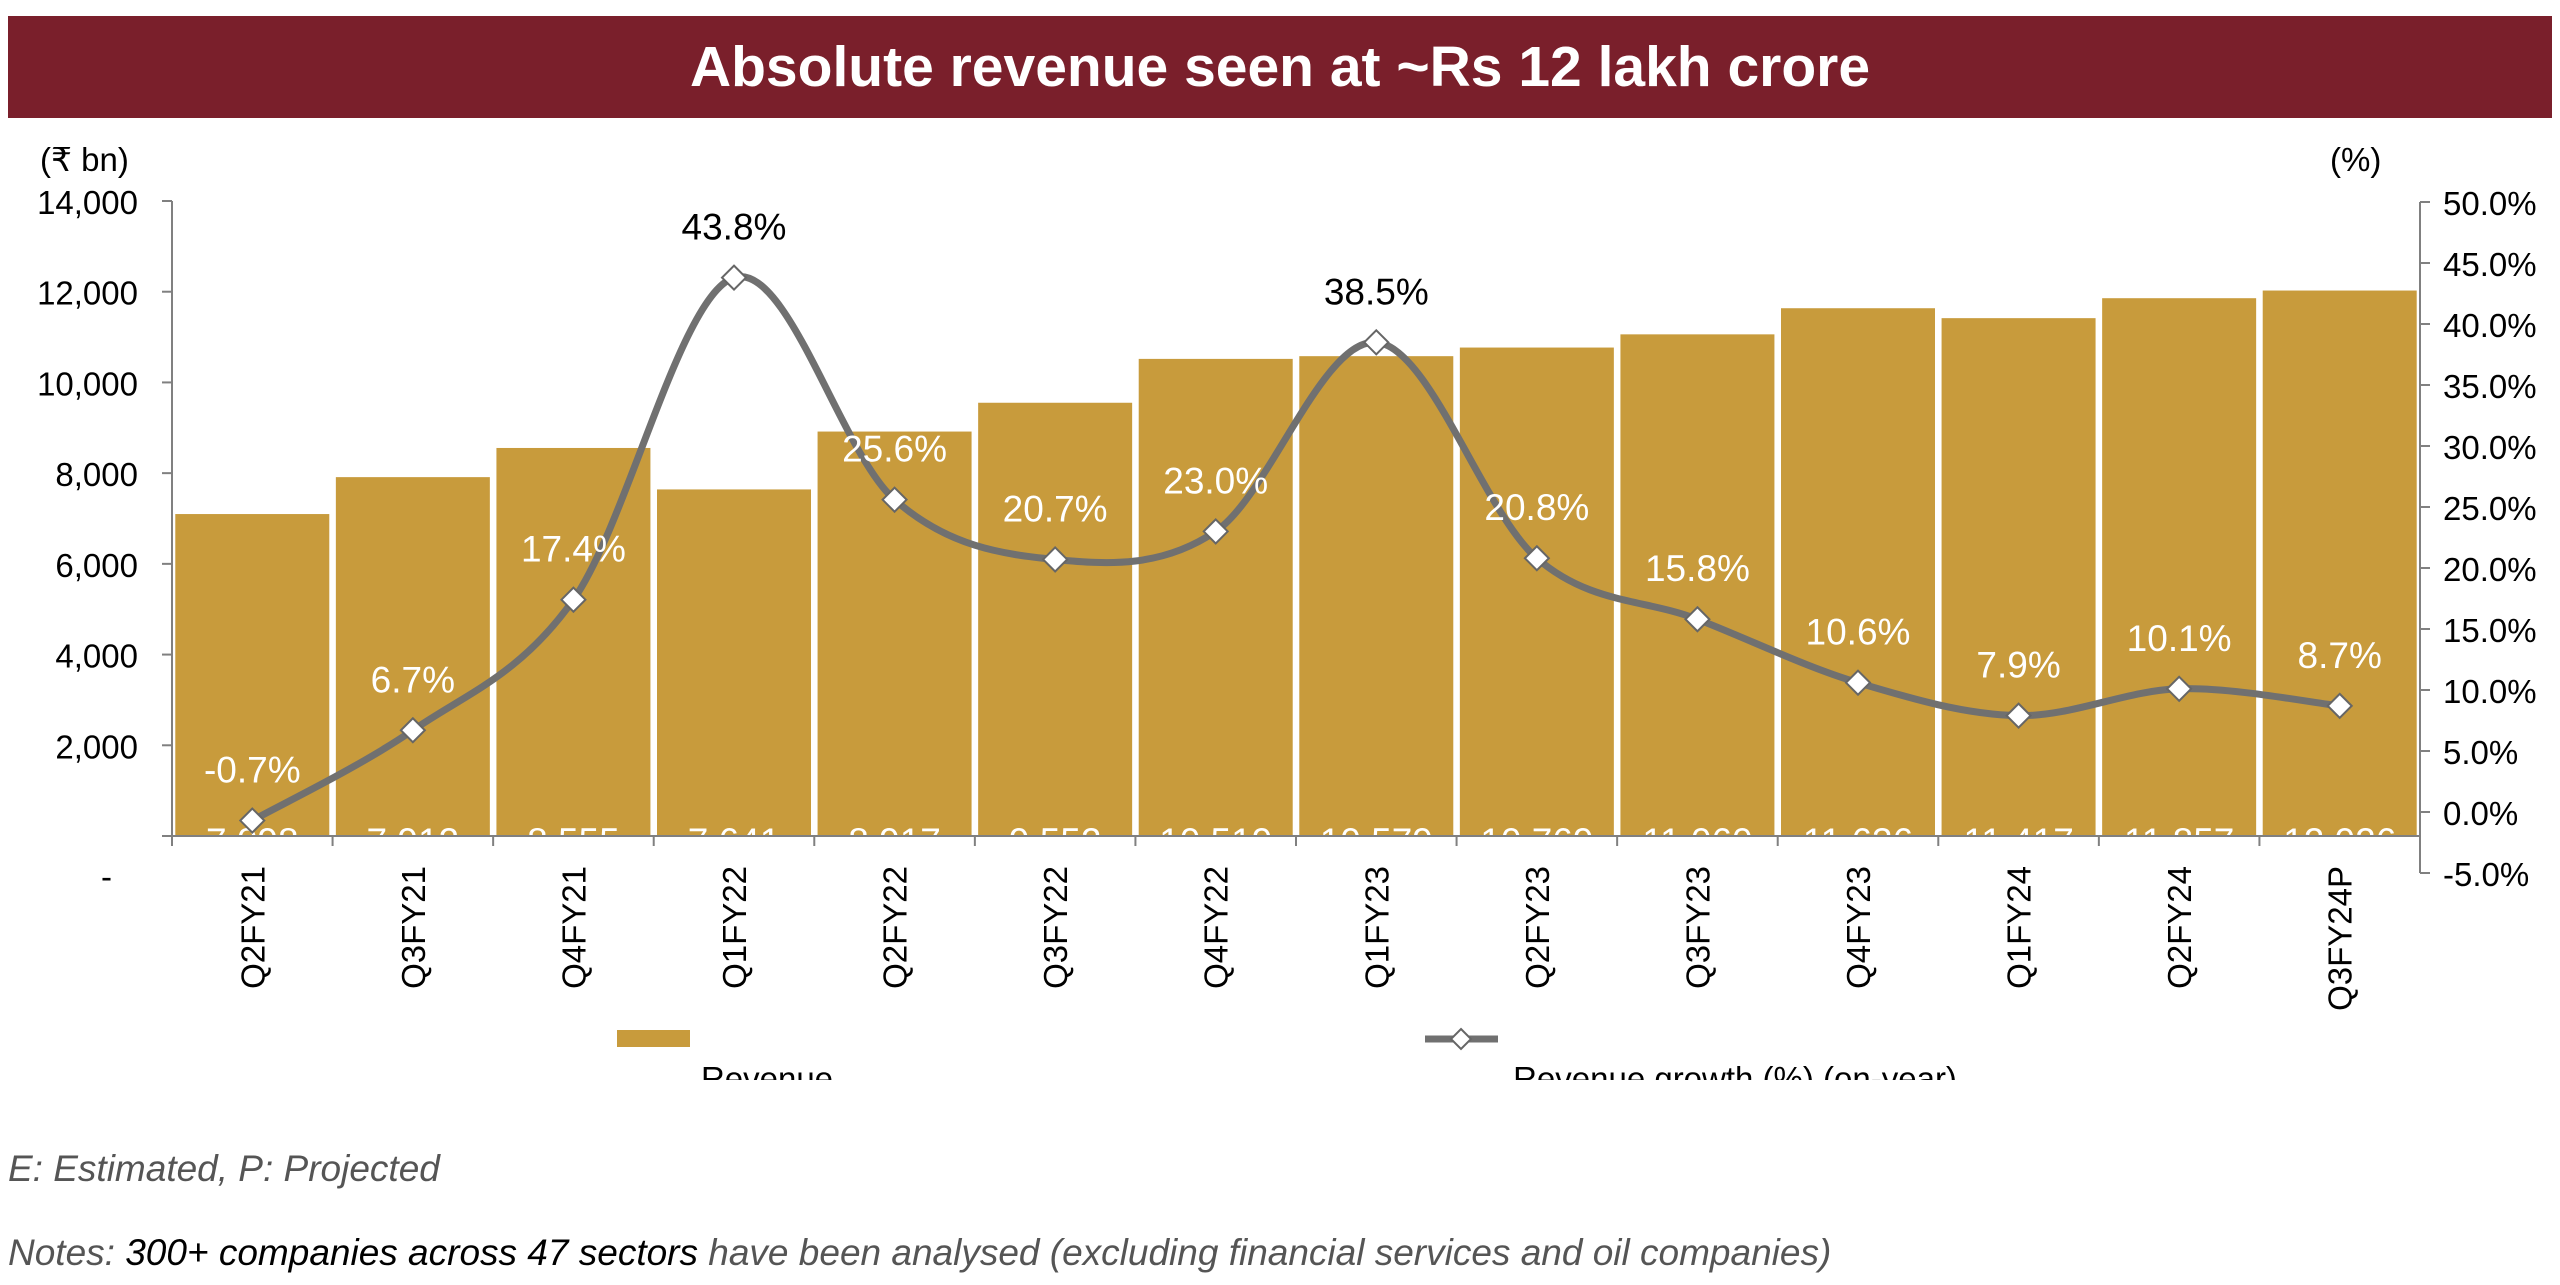  I want to click on x-axis-category-label: Q3FY22, so click(1055, 927).